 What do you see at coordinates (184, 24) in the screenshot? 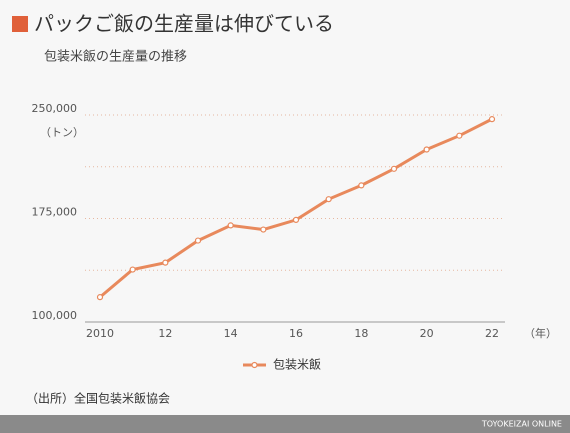
I see `chart-title: パックご飯の生産量は伸びている` at bounding box center [184, 24].